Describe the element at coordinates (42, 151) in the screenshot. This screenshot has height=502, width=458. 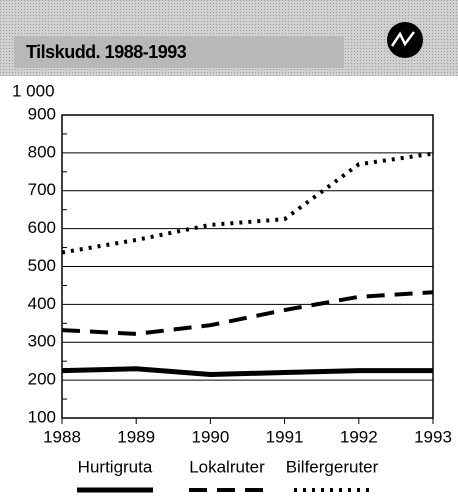
I see `y-tick-label: 800` at that location.